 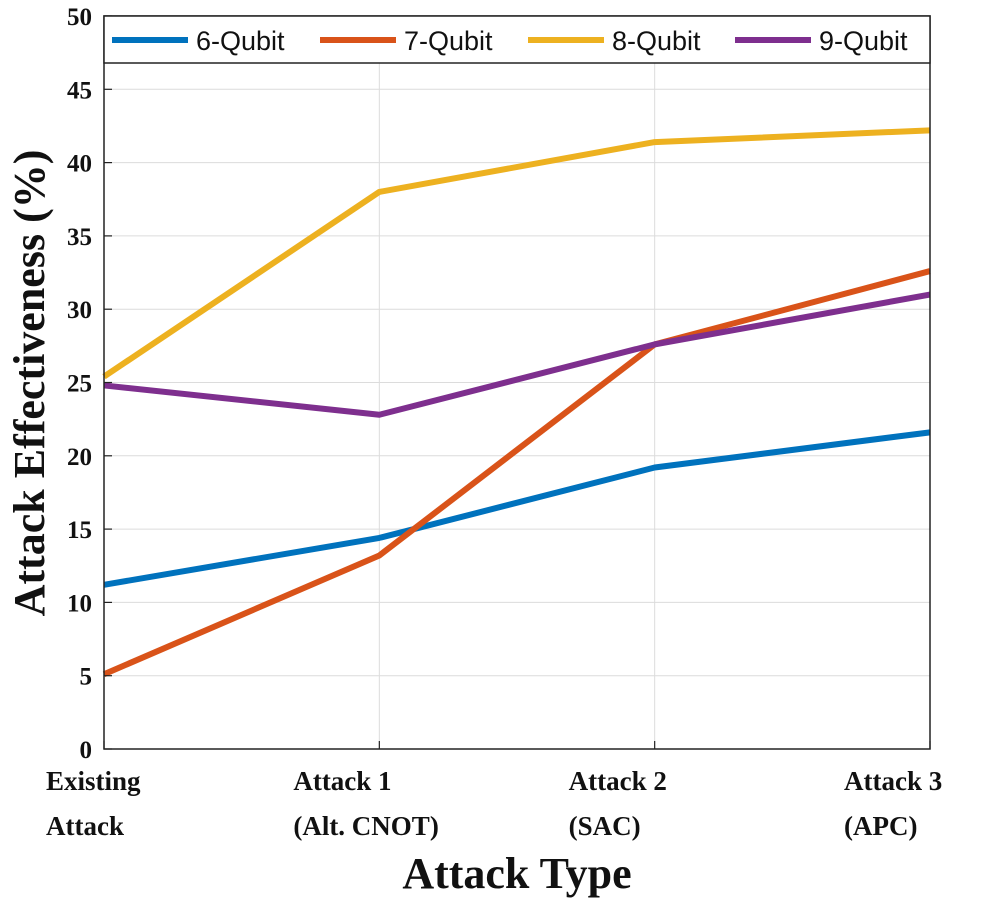 I want to click on y-tick-label: 45, so click(x=79, y=90).